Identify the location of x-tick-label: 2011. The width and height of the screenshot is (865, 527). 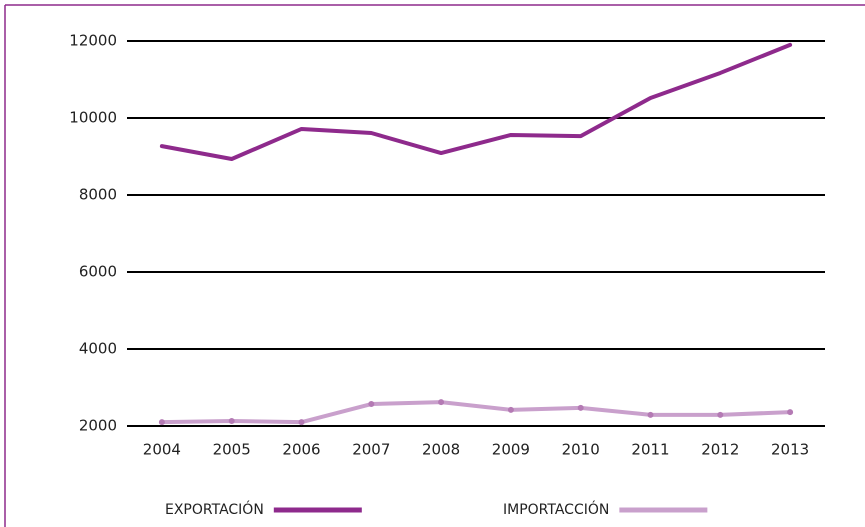
(650, 450).